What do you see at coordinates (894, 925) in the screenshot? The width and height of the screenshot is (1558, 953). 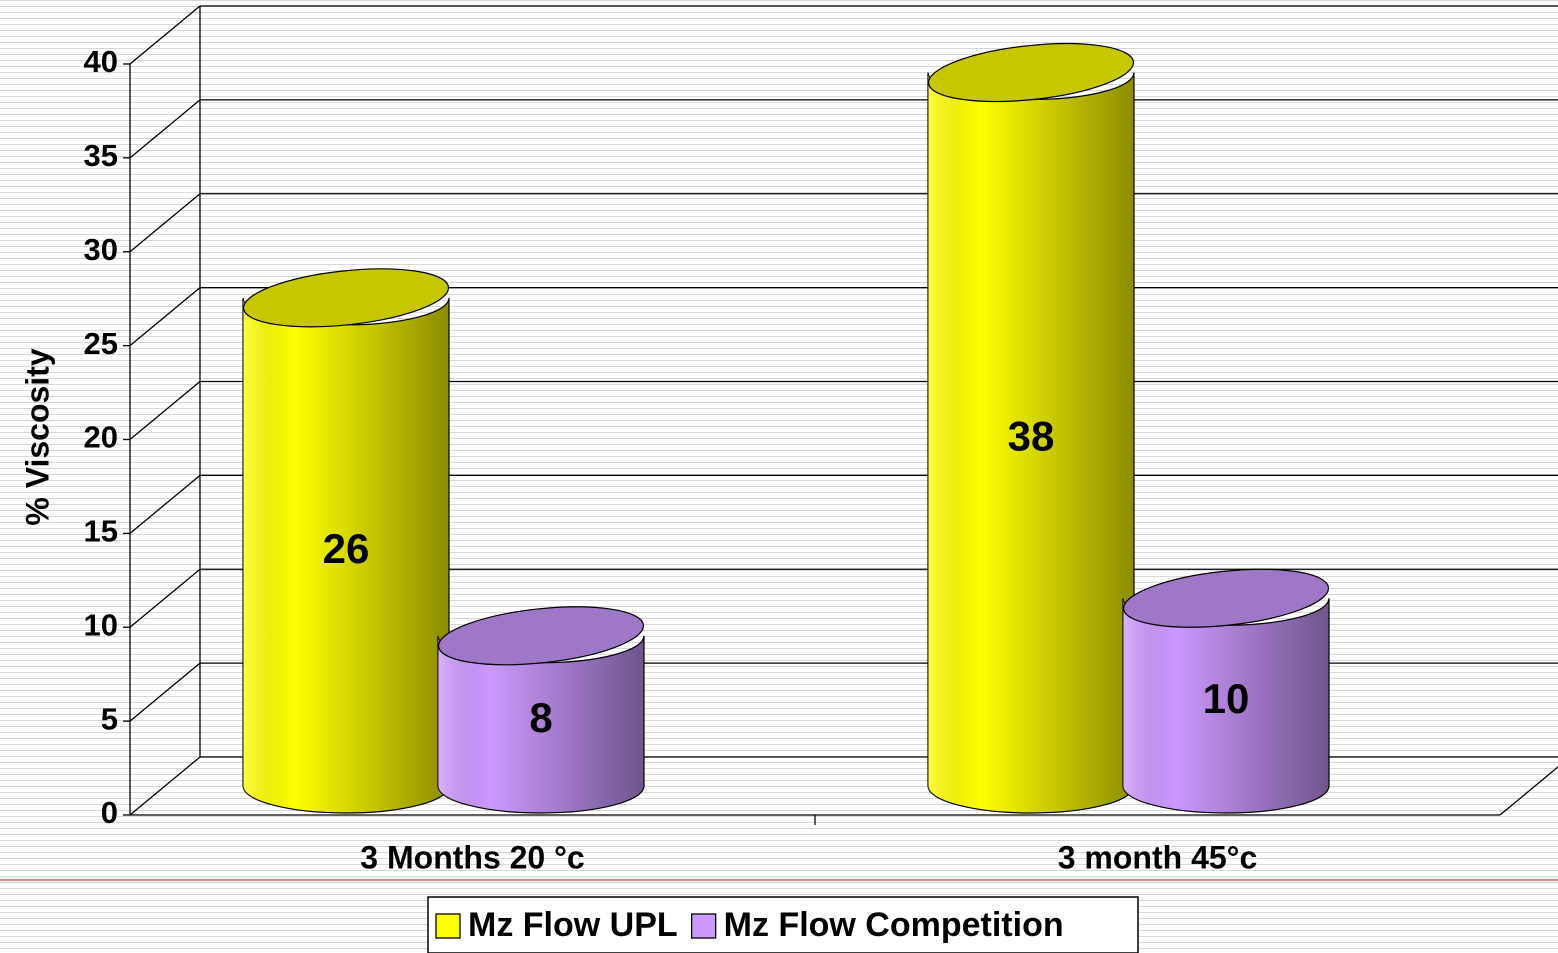 I see `legend-label: Mz Flow Competition` at bounding box center [894, 925].